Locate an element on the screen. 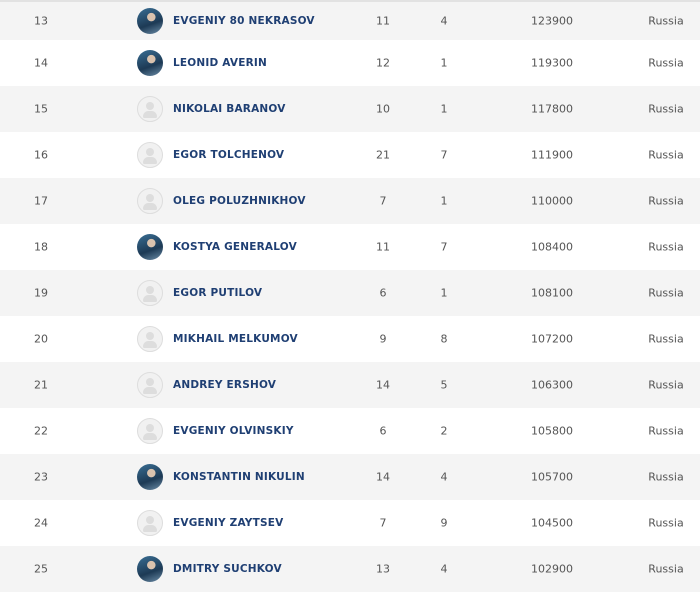  points-cell: 105800 is located at coordinates (552, 431).